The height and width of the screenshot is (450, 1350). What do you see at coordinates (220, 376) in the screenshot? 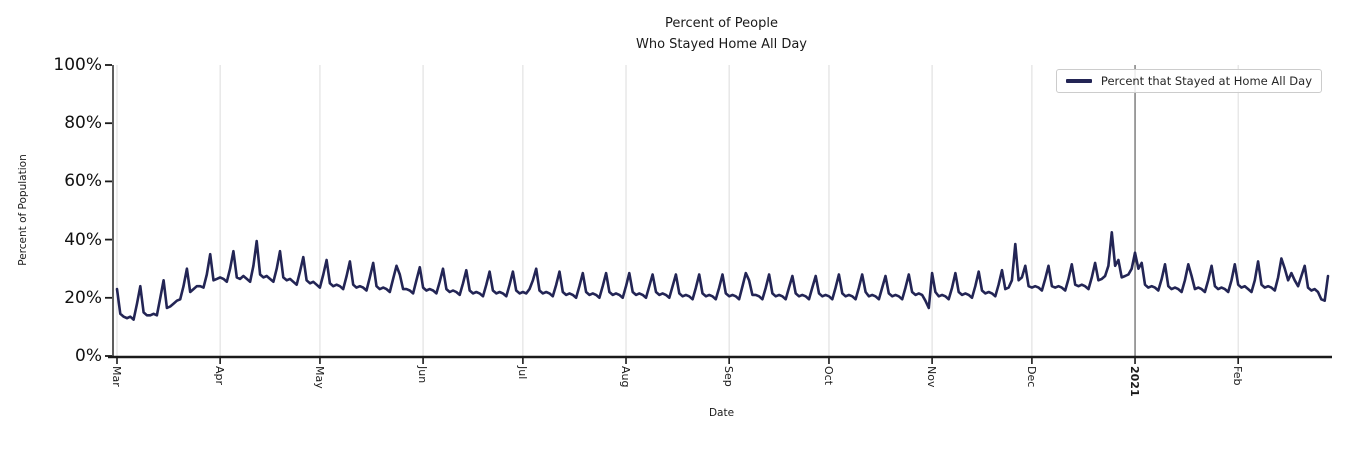
I see `x-tick-label: Apr` at bounding box center [220, 376].